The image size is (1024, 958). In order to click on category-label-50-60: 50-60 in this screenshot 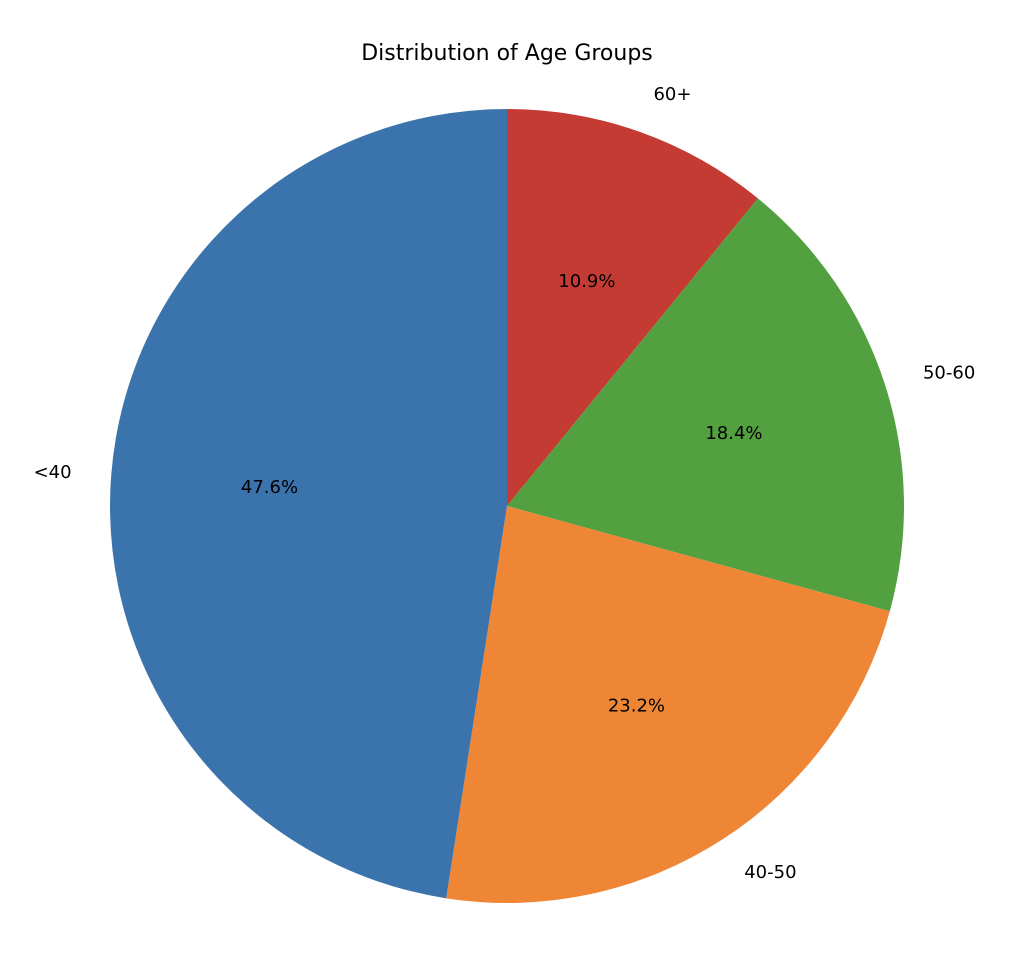, I will do `click(949, 373)`.